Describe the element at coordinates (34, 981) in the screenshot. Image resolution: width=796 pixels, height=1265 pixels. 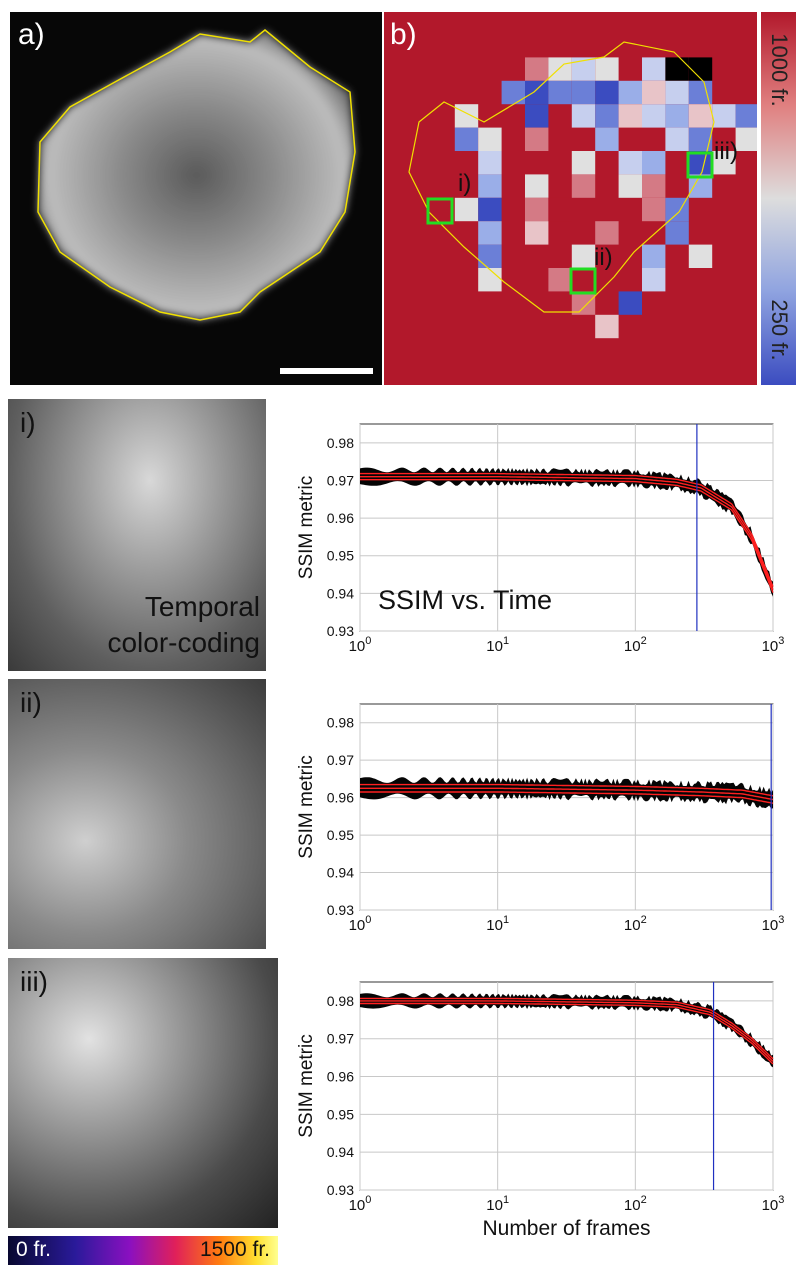
I see `inset-iii-label: iii)` at that location.